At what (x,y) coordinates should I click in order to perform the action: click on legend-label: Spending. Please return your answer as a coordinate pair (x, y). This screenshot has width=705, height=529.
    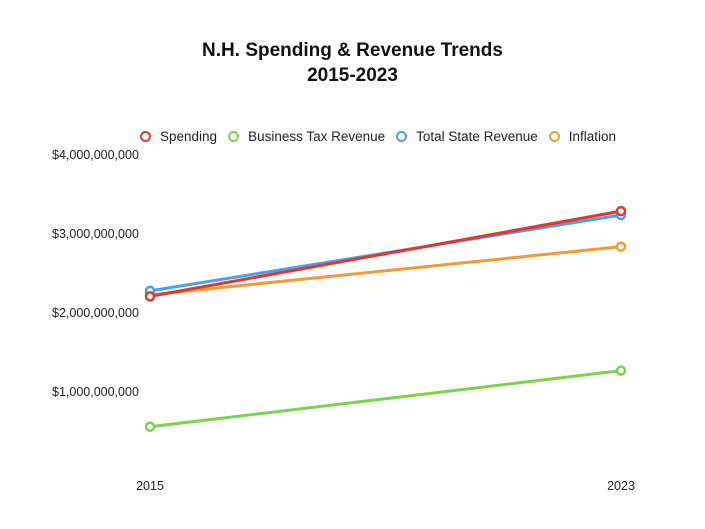
    Looking at the image, I should click on (189, 136).